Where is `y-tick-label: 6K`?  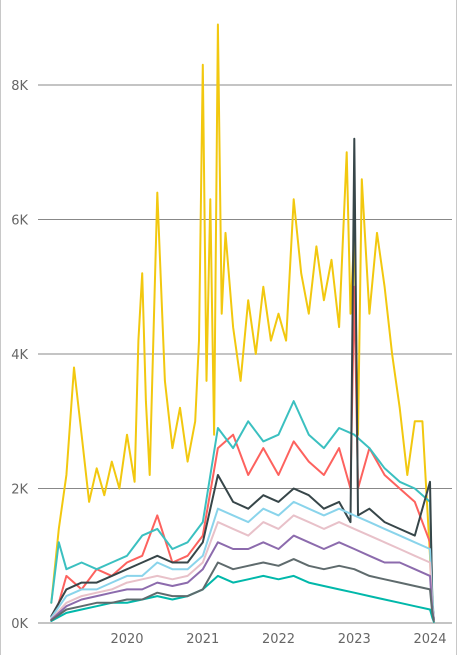
y-tick-label: 6K is located at coordinates (19, 221).